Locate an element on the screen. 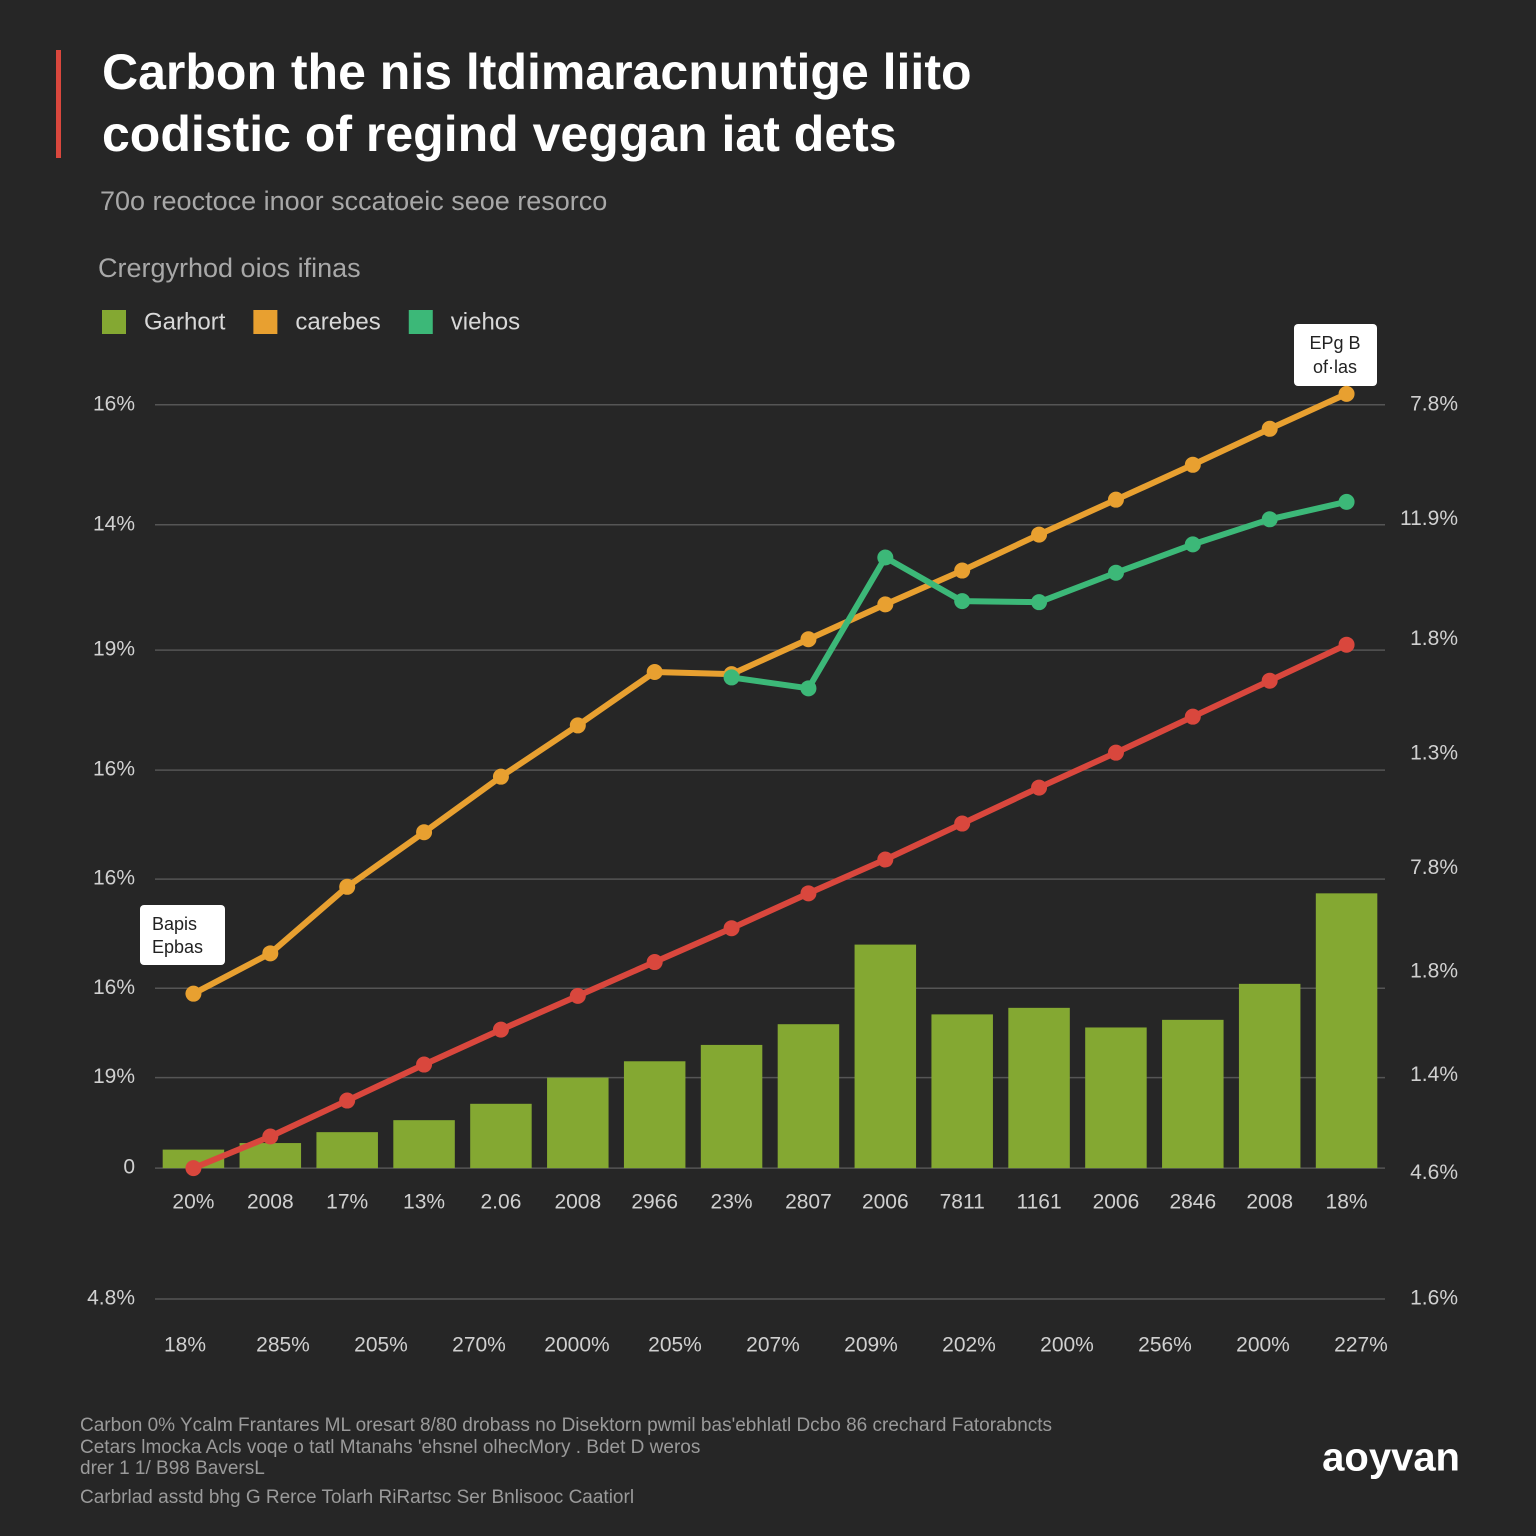 This screenshot has height=1536, width=1536. x2-tick-label: 202% is located at coordinates (969, 1345).